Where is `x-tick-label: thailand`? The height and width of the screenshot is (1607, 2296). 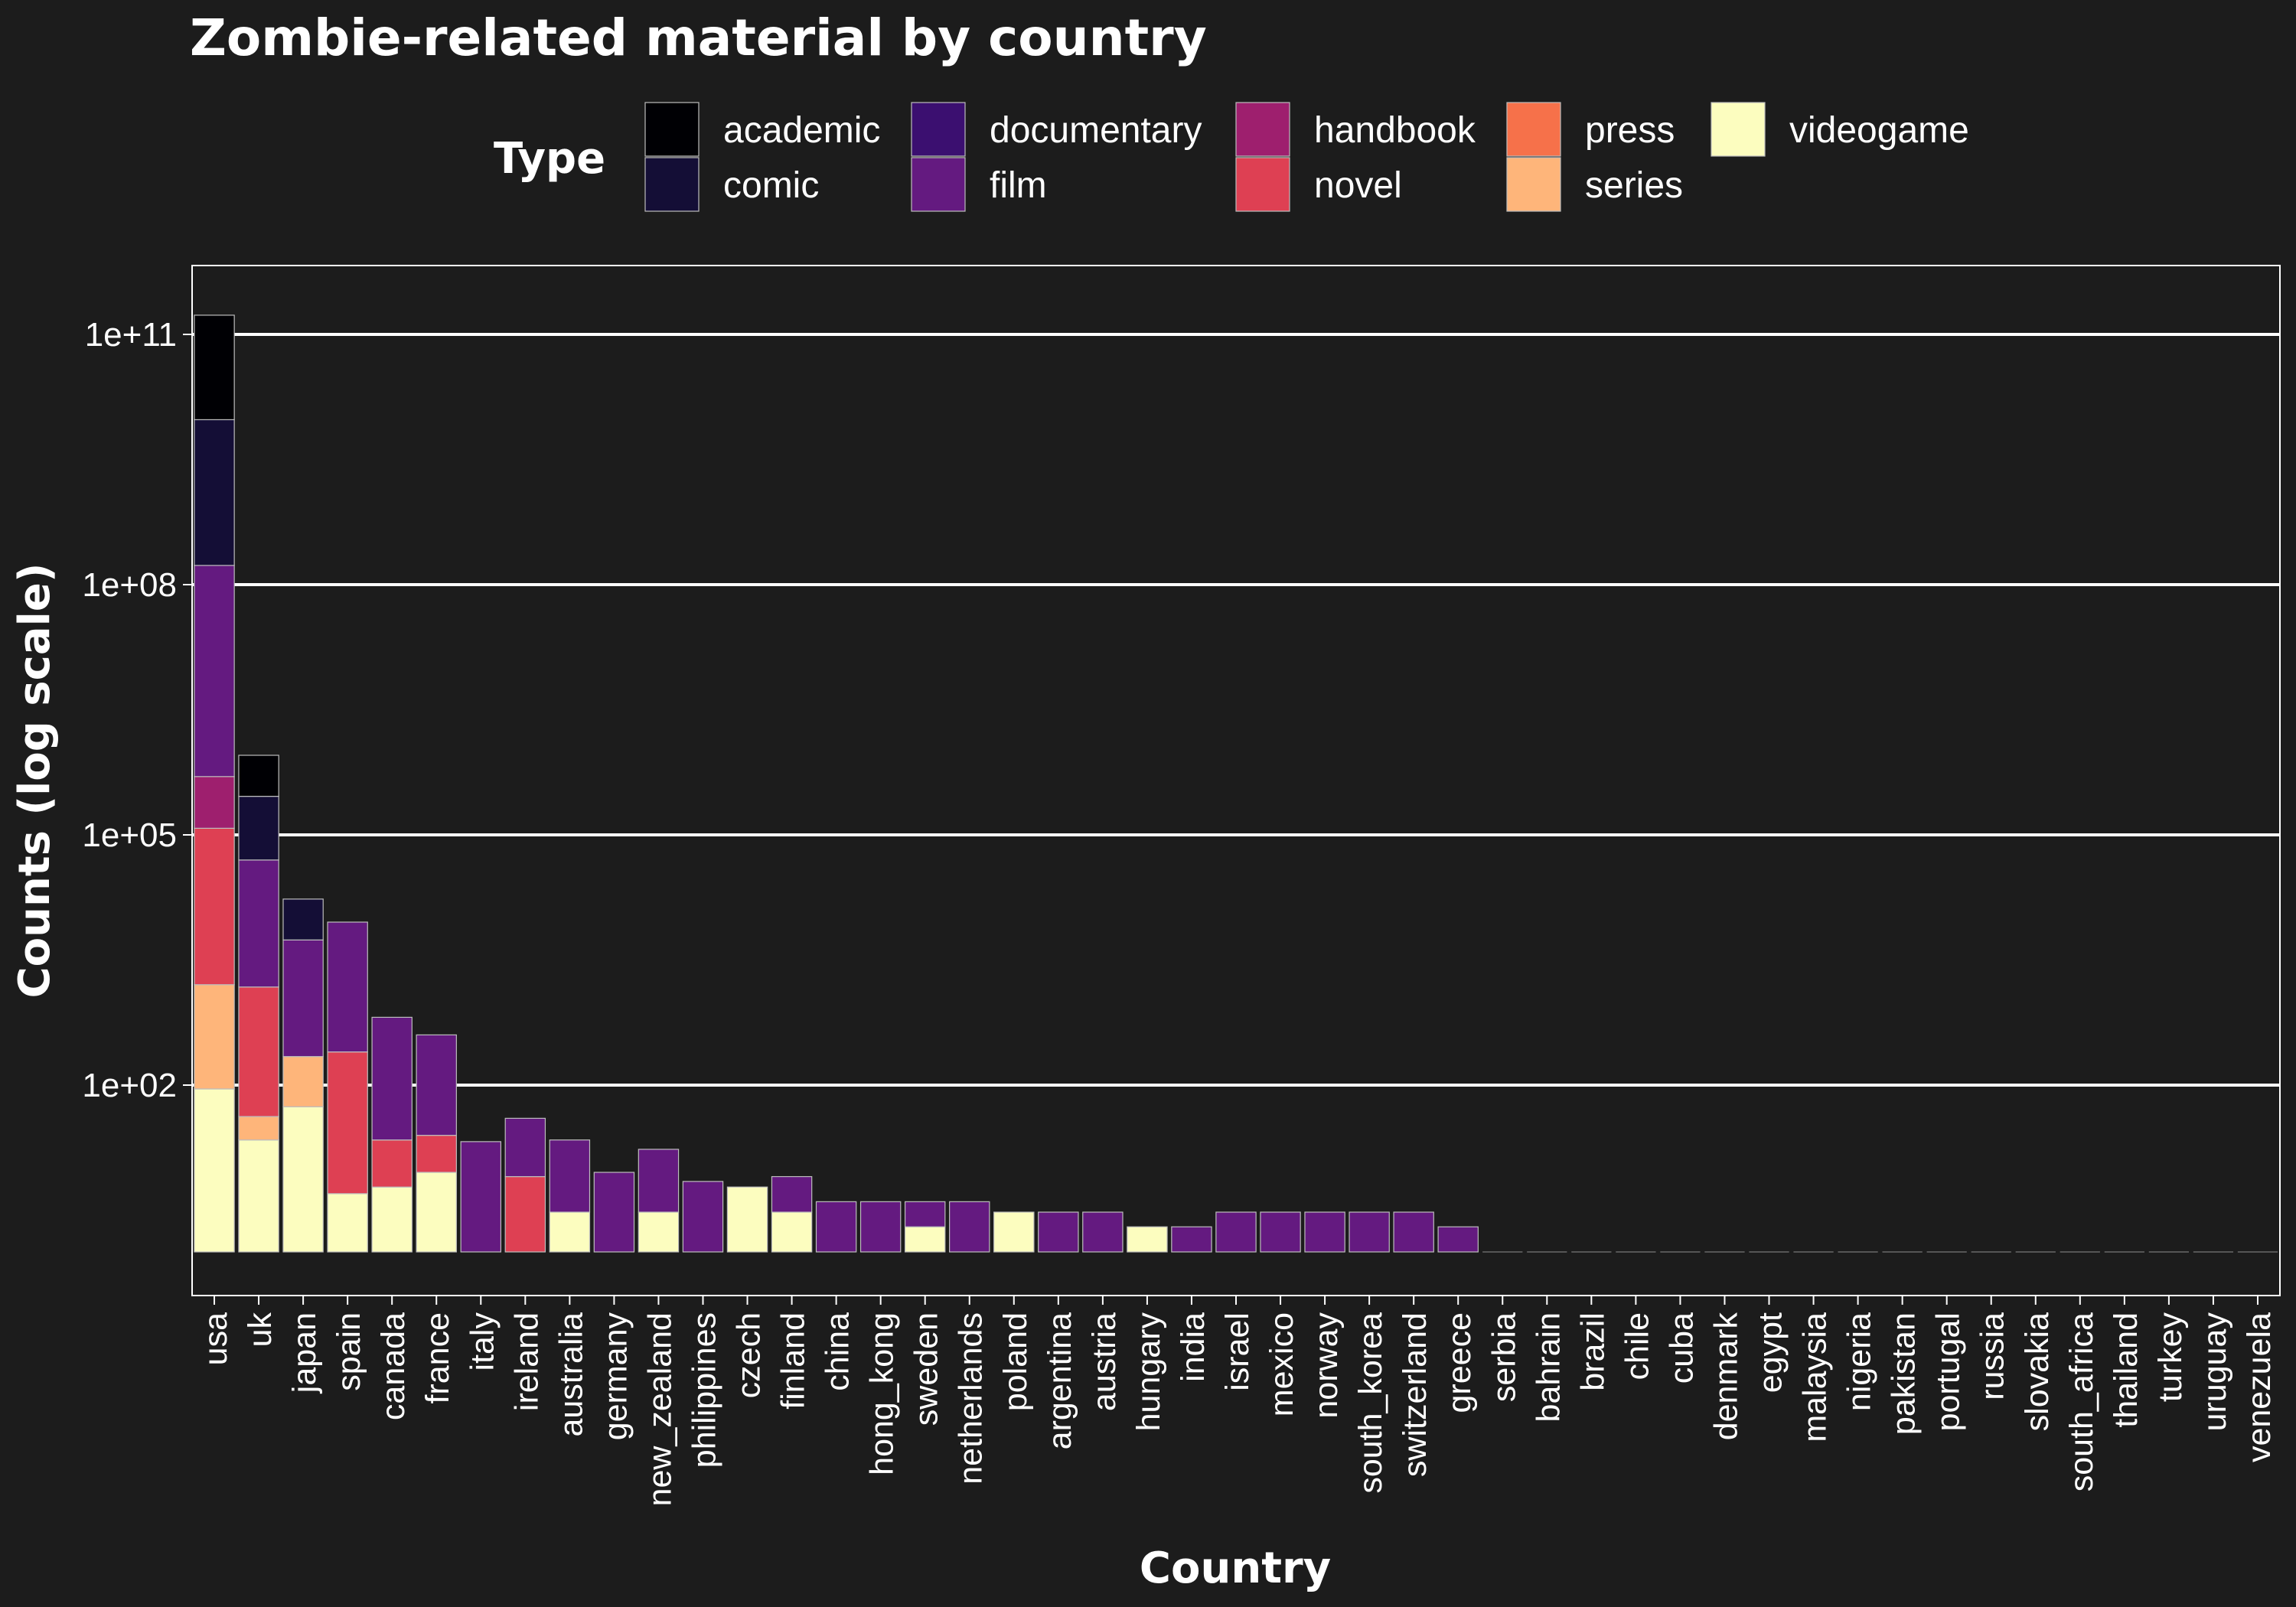 x-tick-label: thailand is located at coordinates (2126, 1370).